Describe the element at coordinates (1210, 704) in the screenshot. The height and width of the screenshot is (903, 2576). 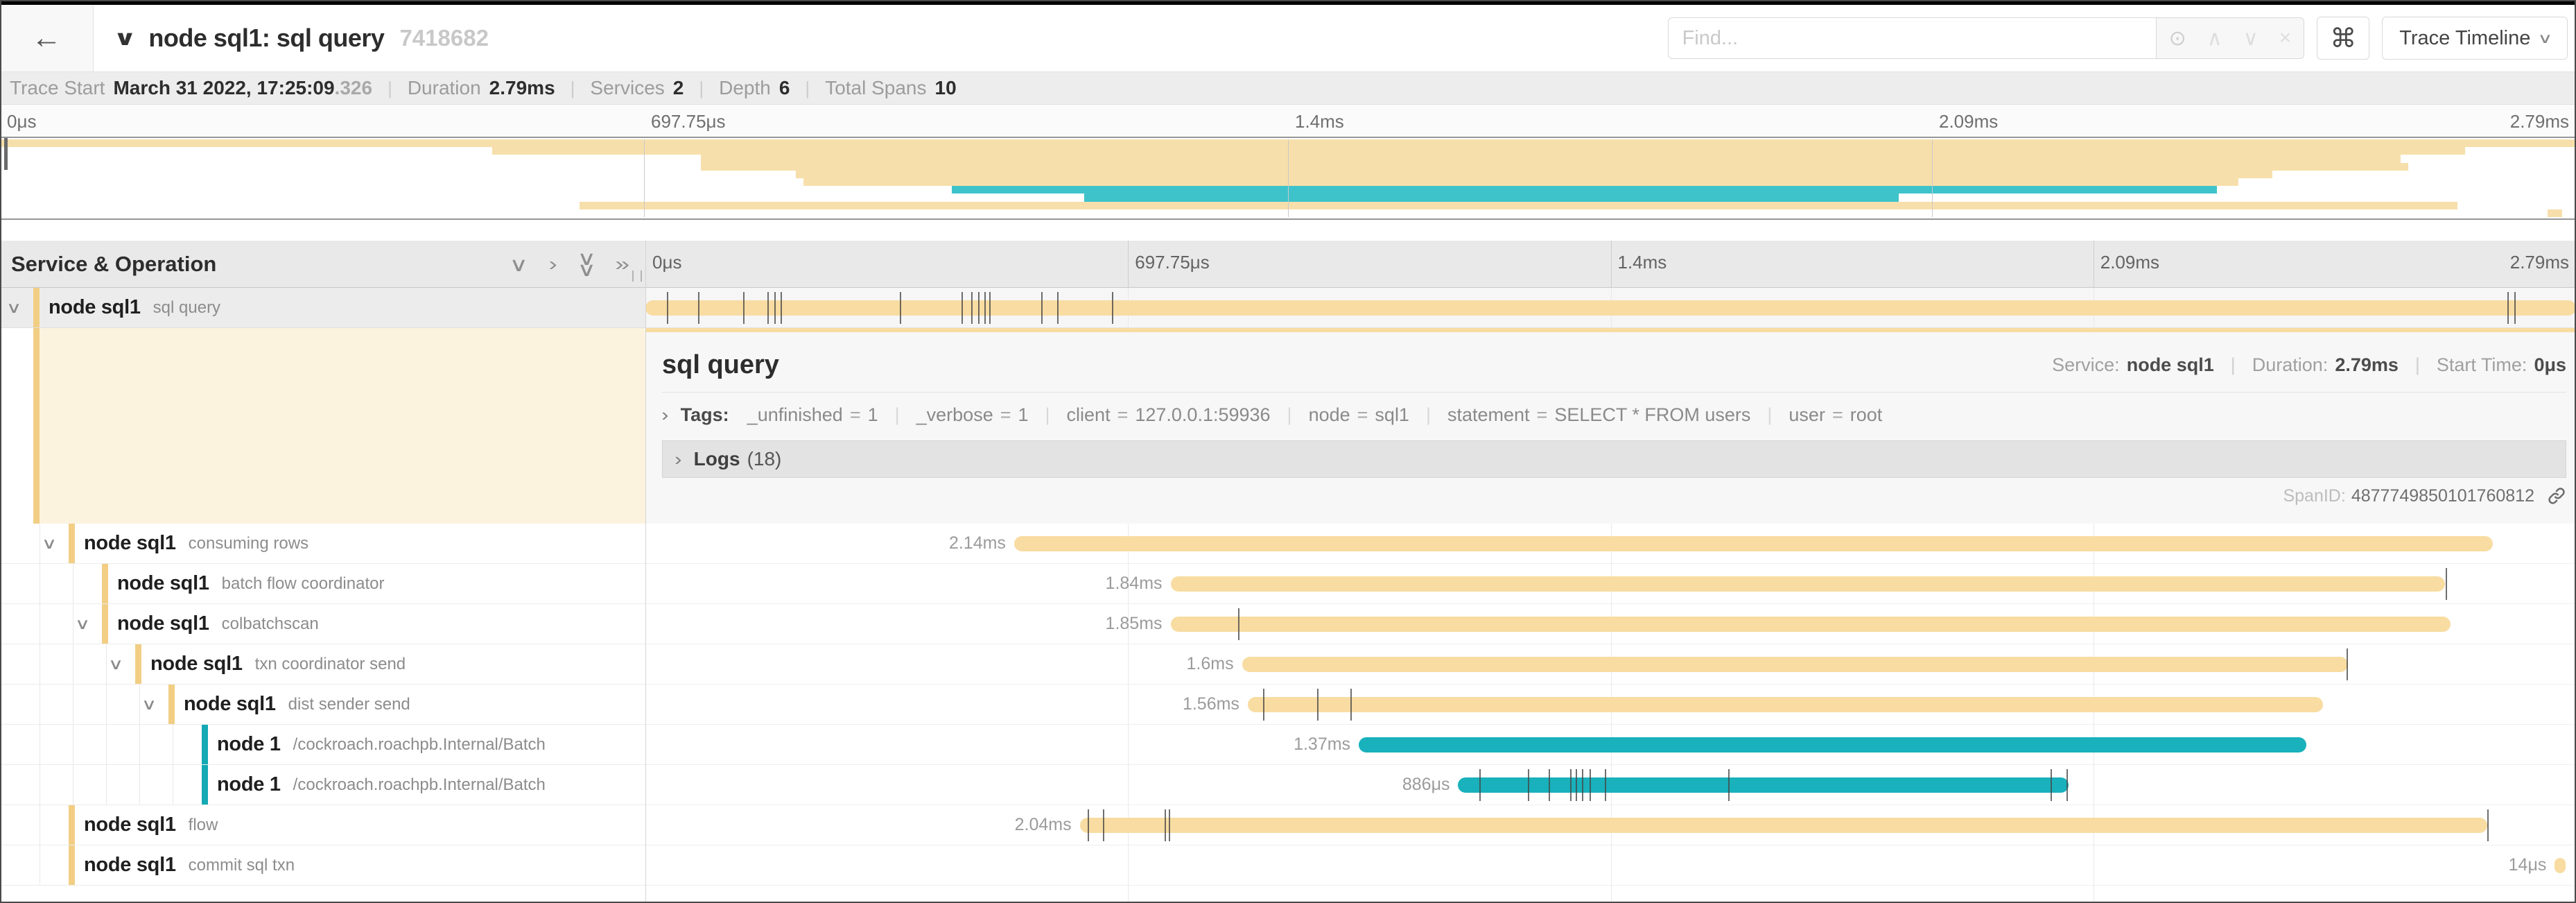
I see `span-duration-label: 1.56ms` at that location.